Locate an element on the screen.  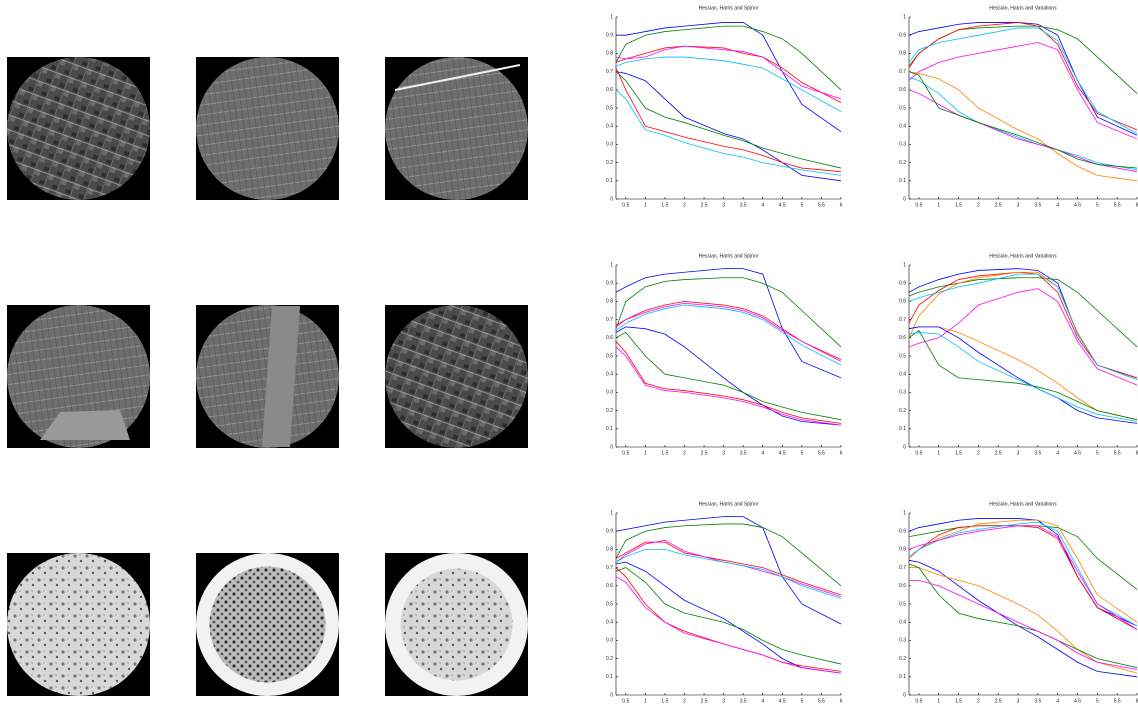
x-tick-label: 4.5 is located at coordinates (1077, 453).